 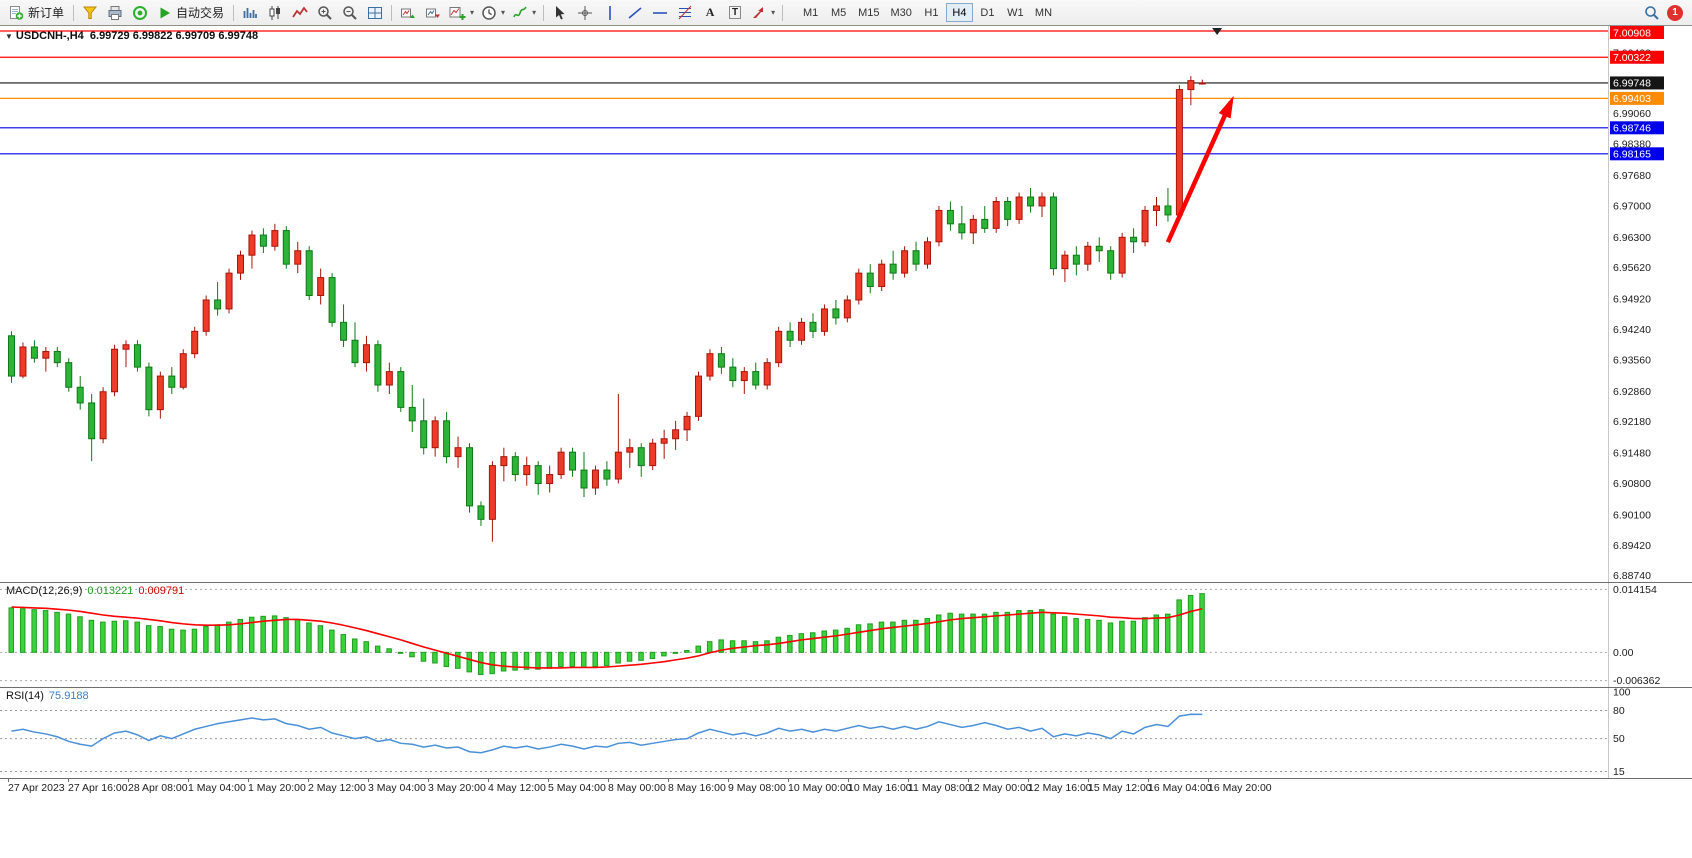 What do you see at coordinates (140, 12) in the screenshot?
I see `community-button` at bounding box center [140, 12].